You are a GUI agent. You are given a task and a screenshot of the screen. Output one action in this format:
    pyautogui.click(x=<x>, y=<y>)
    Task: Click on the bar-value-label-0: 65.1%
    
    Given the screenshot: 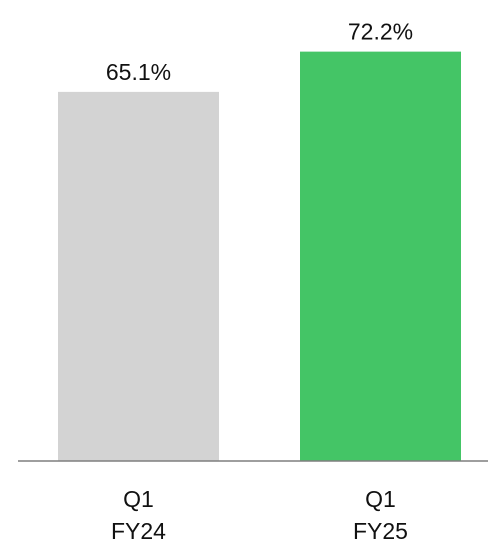 What is the action you would take?
    pyautogui.click(x=138, y=72)
    